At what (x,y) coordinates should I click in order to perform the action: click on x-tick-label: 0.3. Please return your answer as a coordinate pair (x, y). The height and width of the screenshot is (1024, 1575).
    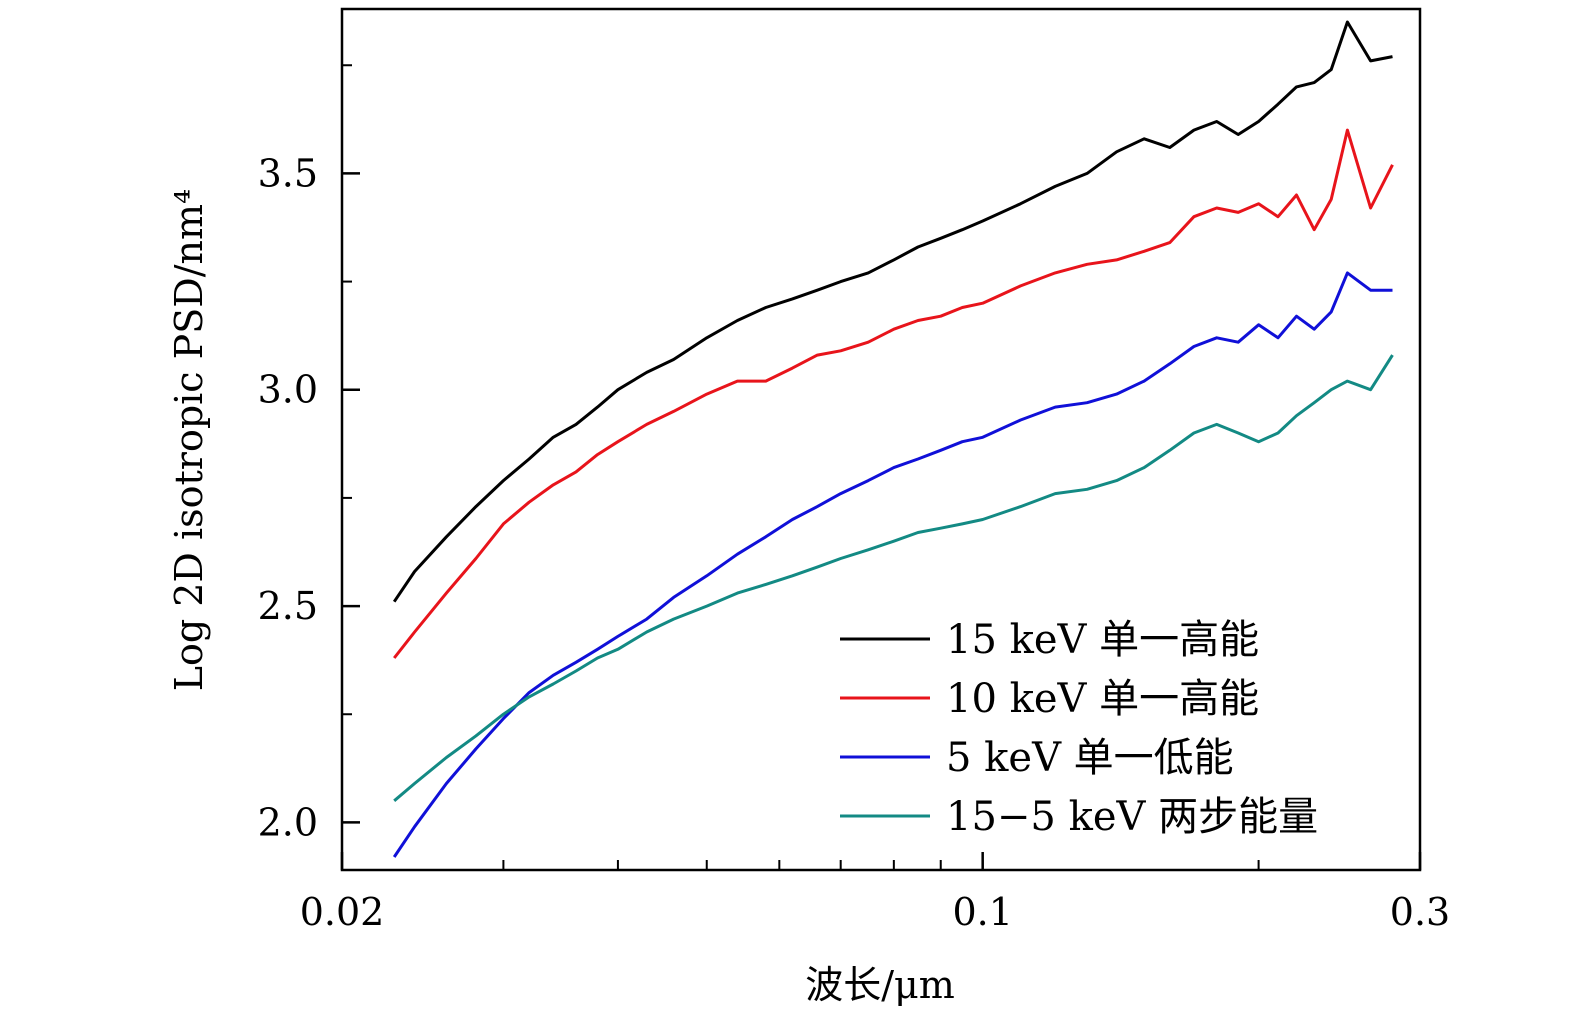
    Looking at the image, I should click on (1420, 912).